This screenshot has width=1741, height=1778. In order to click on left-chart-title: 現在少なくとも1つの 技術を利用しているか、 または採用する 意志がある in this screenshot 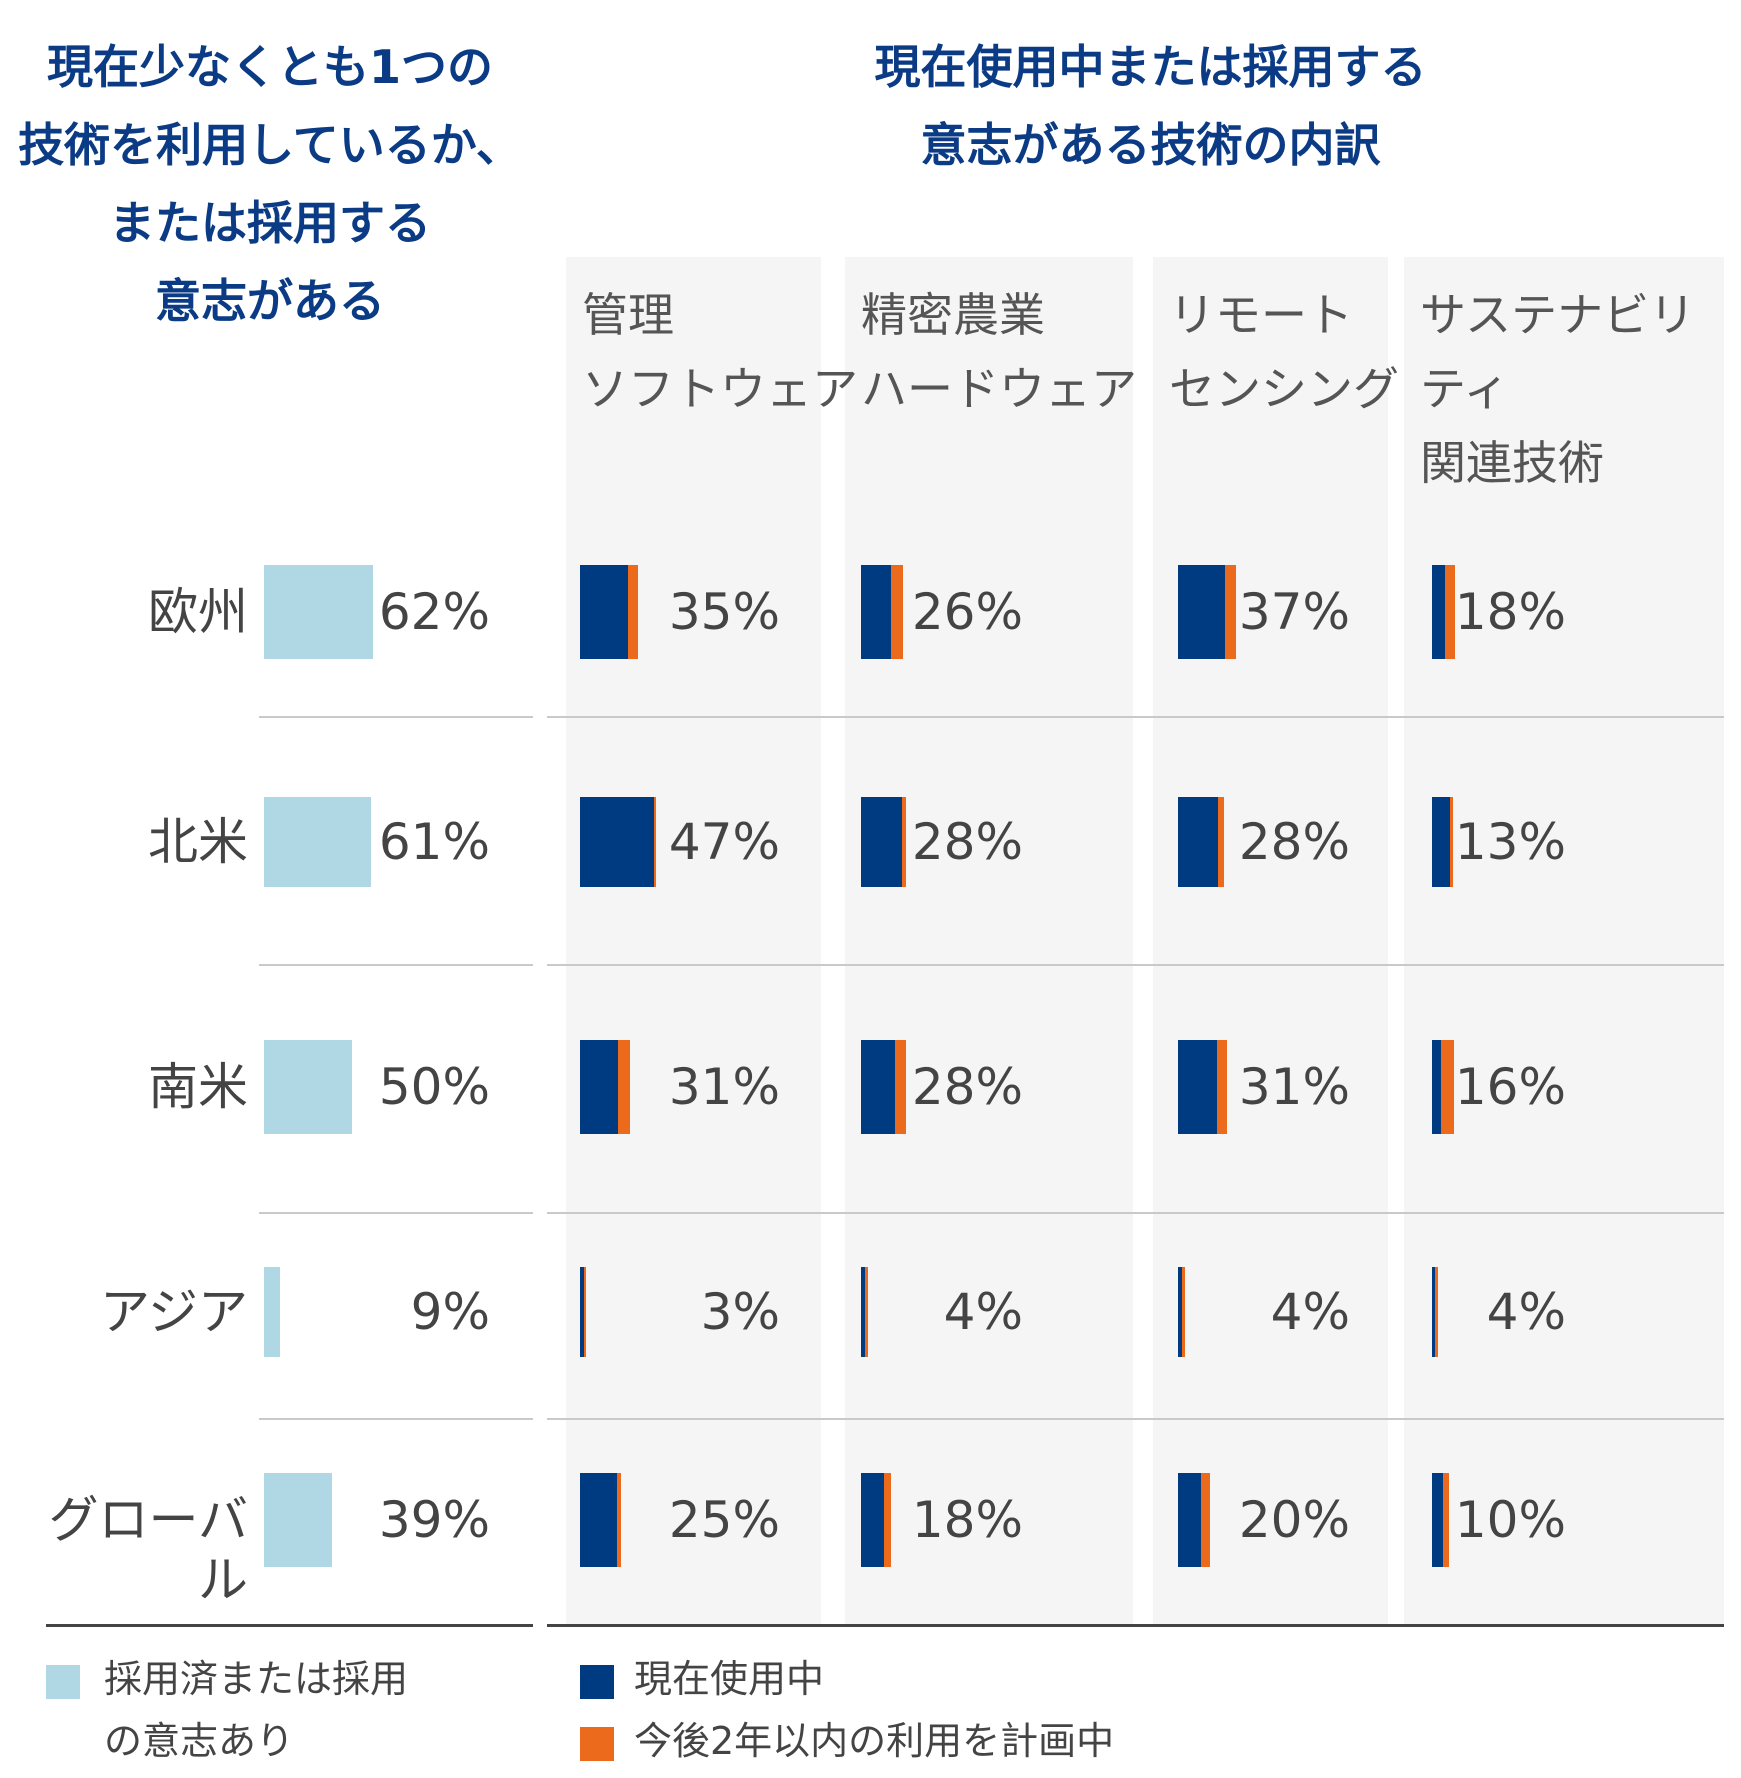, I will do `click(270, 184)`.